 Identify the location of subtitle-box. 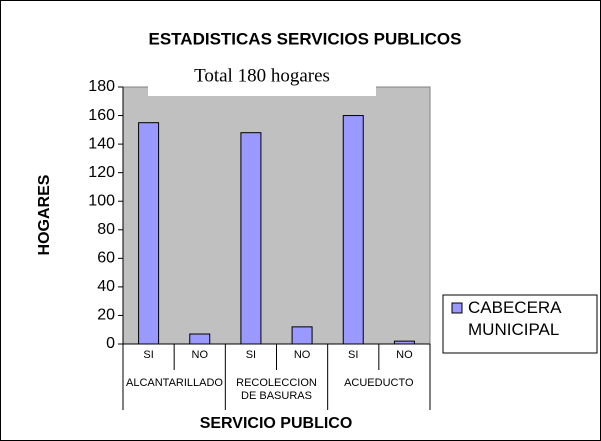
(262, 79).